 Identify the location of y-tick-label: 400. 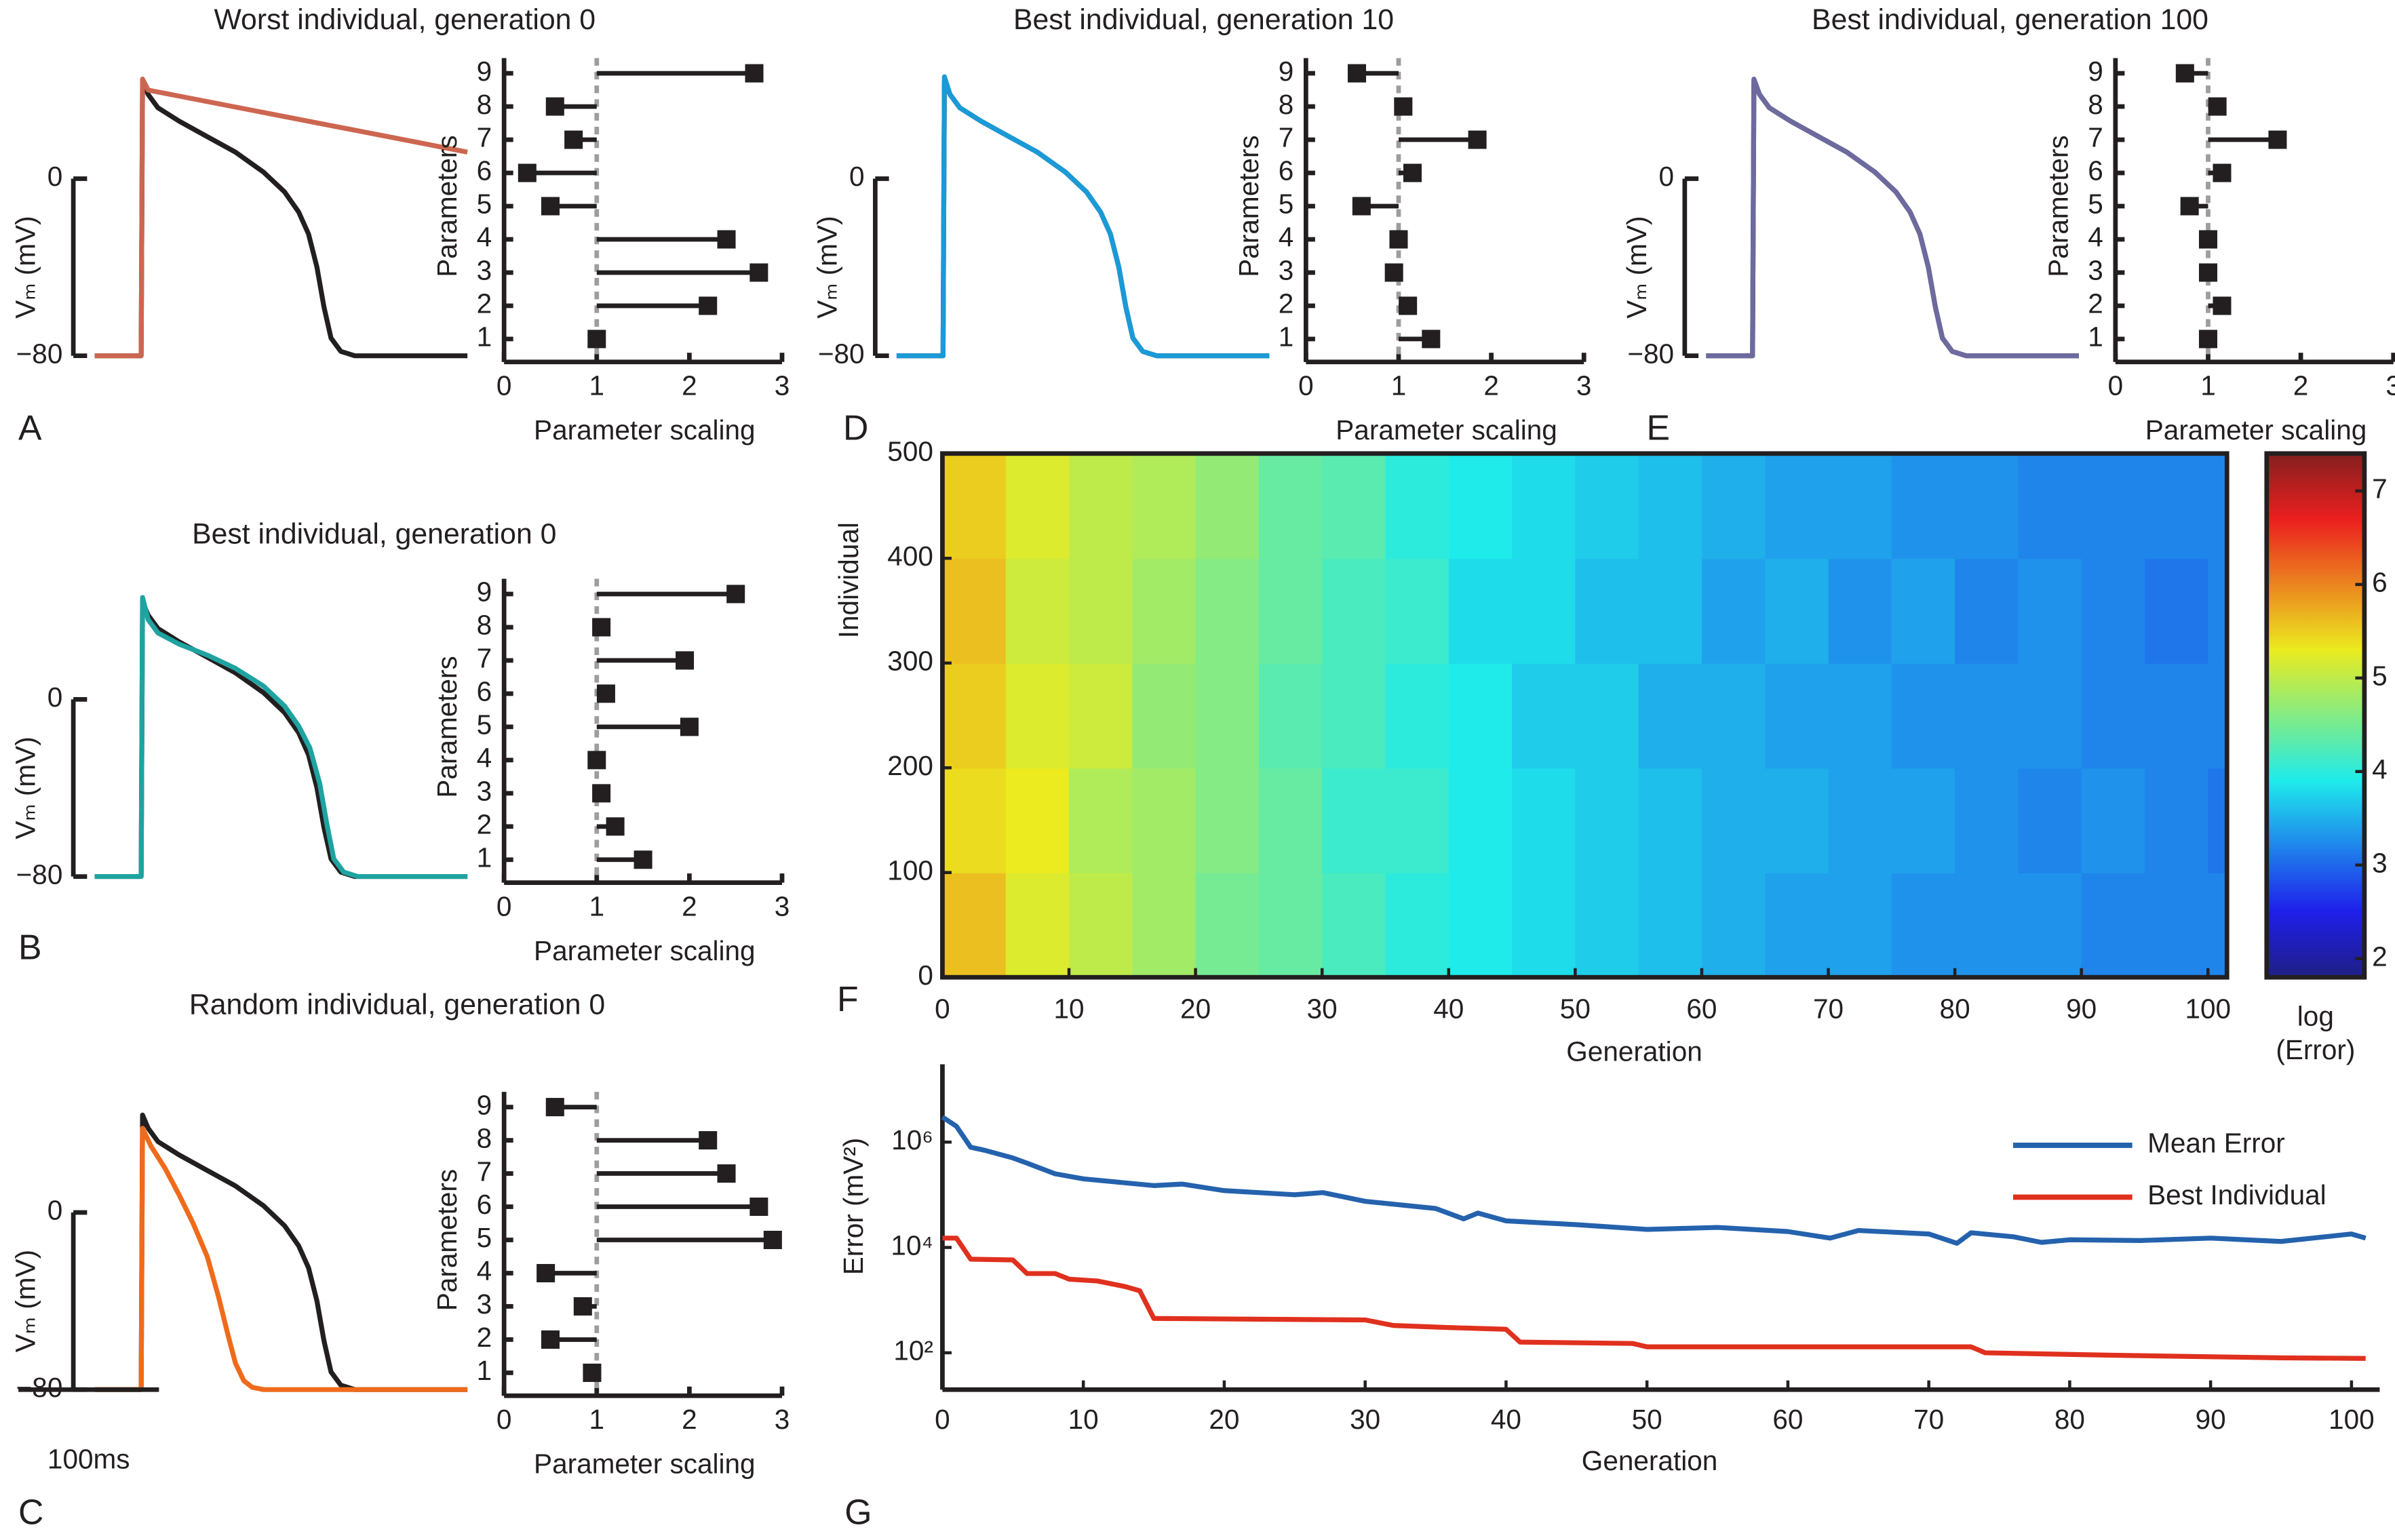
(910, 556).